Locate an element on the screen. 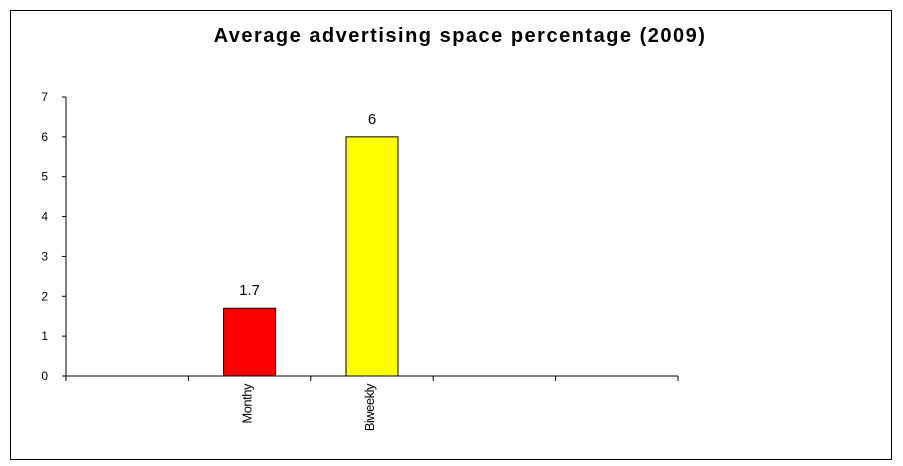 Image resolution: width=903 pixels, height=466 pixels. y-tick-label: 4 is located at coordinates (44, 217).